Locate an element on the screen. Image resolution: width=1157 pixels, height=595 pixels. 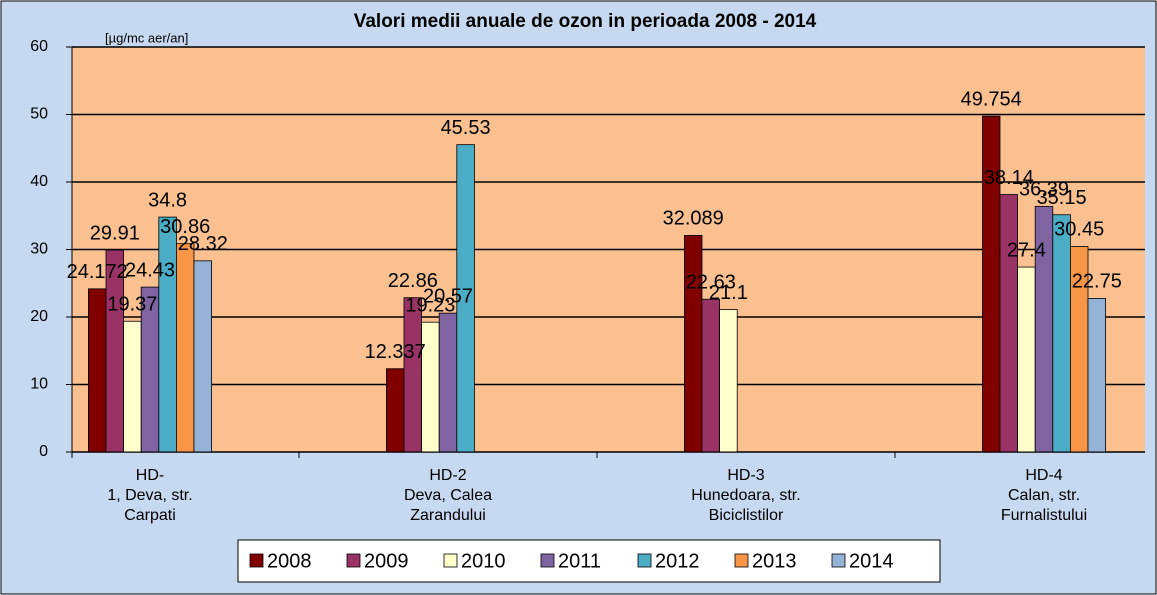
legend-label: 2014 is located at coordinates (871, 561).